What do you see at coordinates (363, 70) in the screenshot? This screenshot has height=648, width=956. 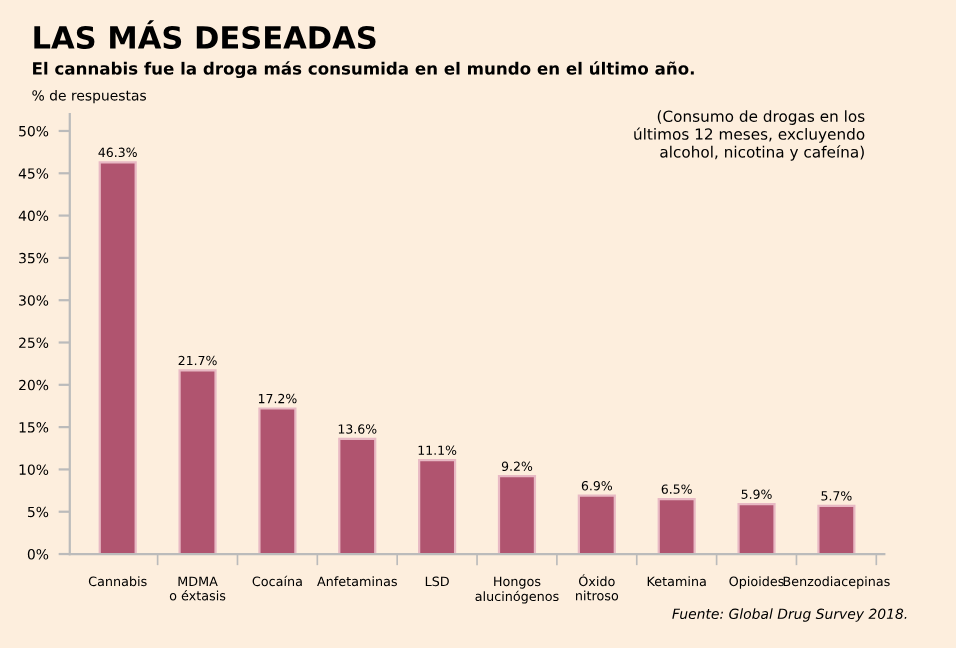 I see `chart-subtitle: El cannabis fue la droga más consumida en el mundo en el último año.` at bounding box center [363, 70].